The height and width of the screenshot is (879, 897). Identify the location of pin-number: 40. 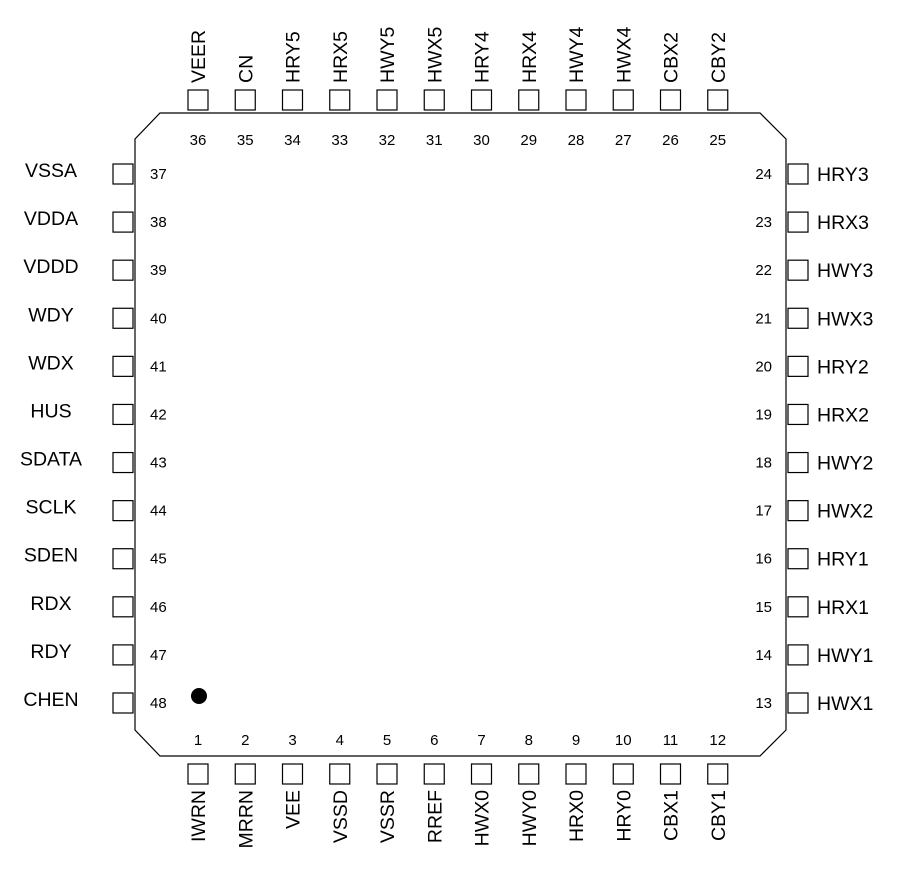
(158, 318).